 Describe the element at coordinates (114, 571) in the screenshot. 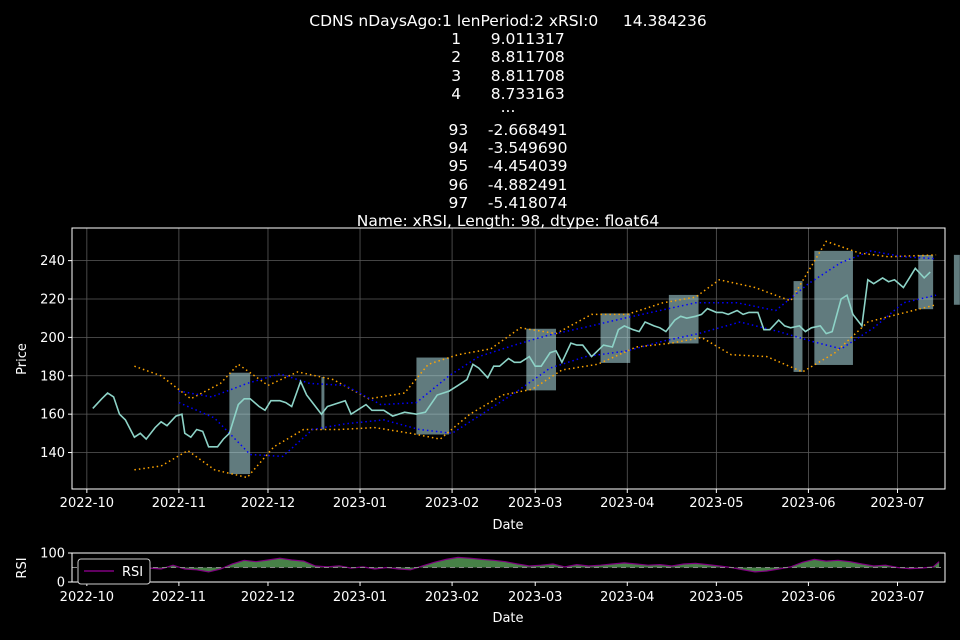

I see `rsi-legend: RSI` at that location.